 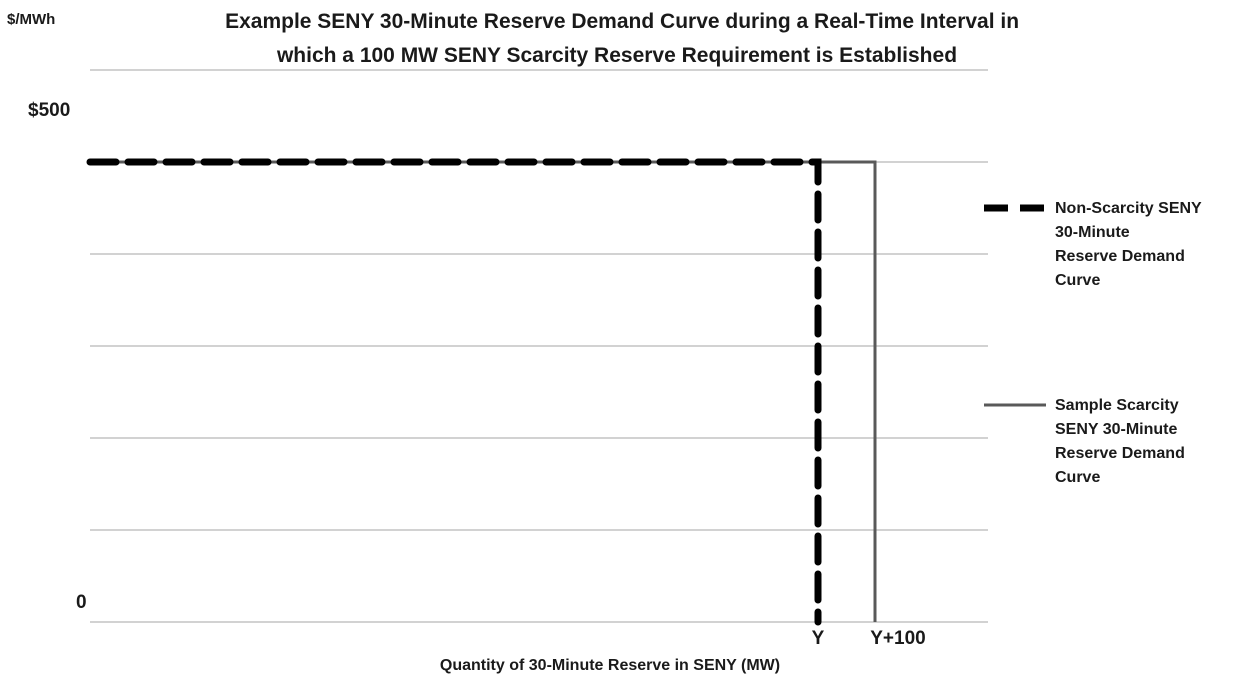 I want to click on x-tick-label-0: Y, so click(x=818, y=638).